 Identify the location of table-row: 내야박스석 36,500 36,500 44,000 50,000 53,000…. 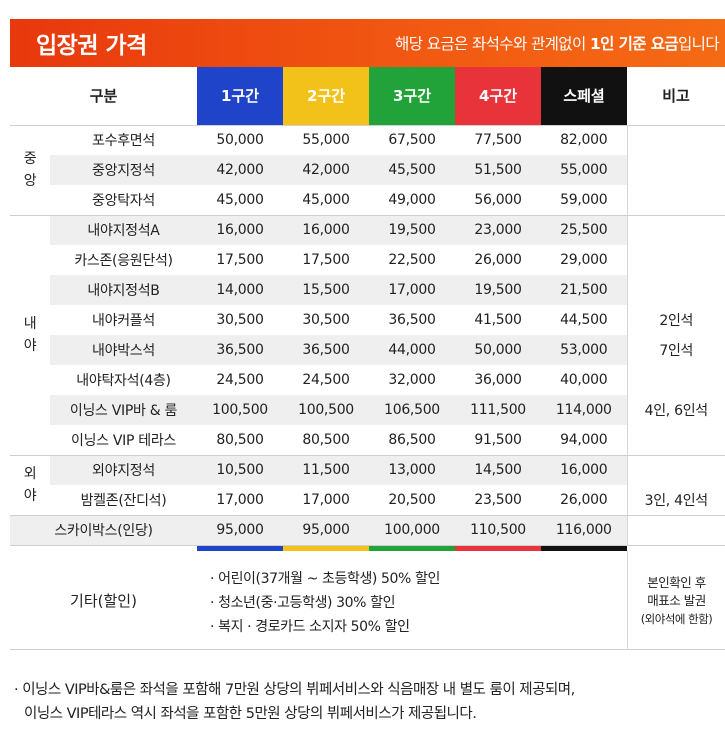
(367, 350).